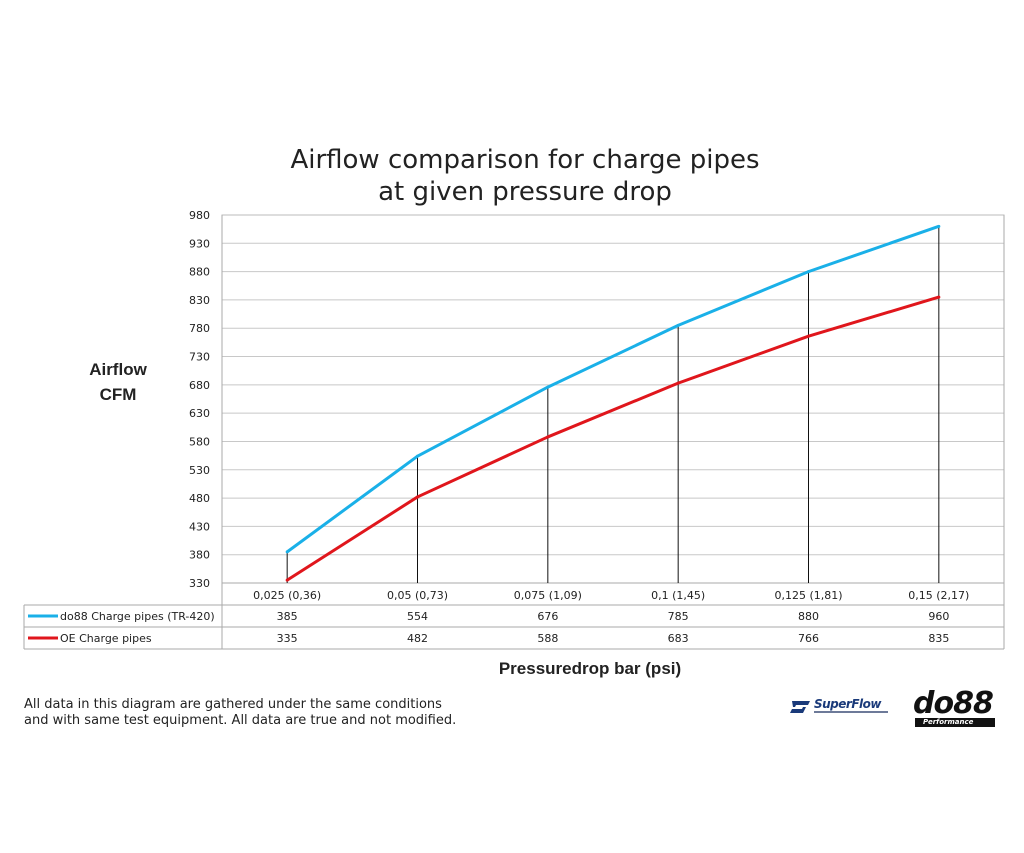 The width and height of the screenshot is (1024, 853). I want to click on data-table-value: 880, so click(808, 616).